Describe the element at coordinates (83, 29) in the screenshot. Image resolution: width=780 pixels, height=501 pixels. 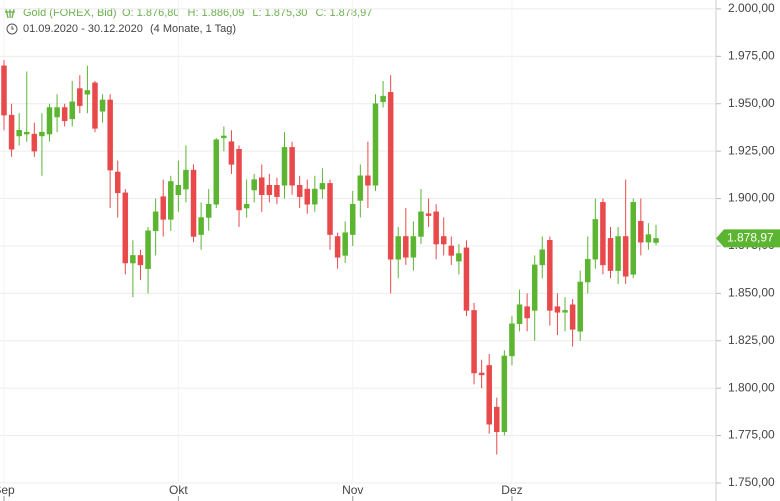
I see `period: 01.09.2020 - 30.12.2020` at that location.